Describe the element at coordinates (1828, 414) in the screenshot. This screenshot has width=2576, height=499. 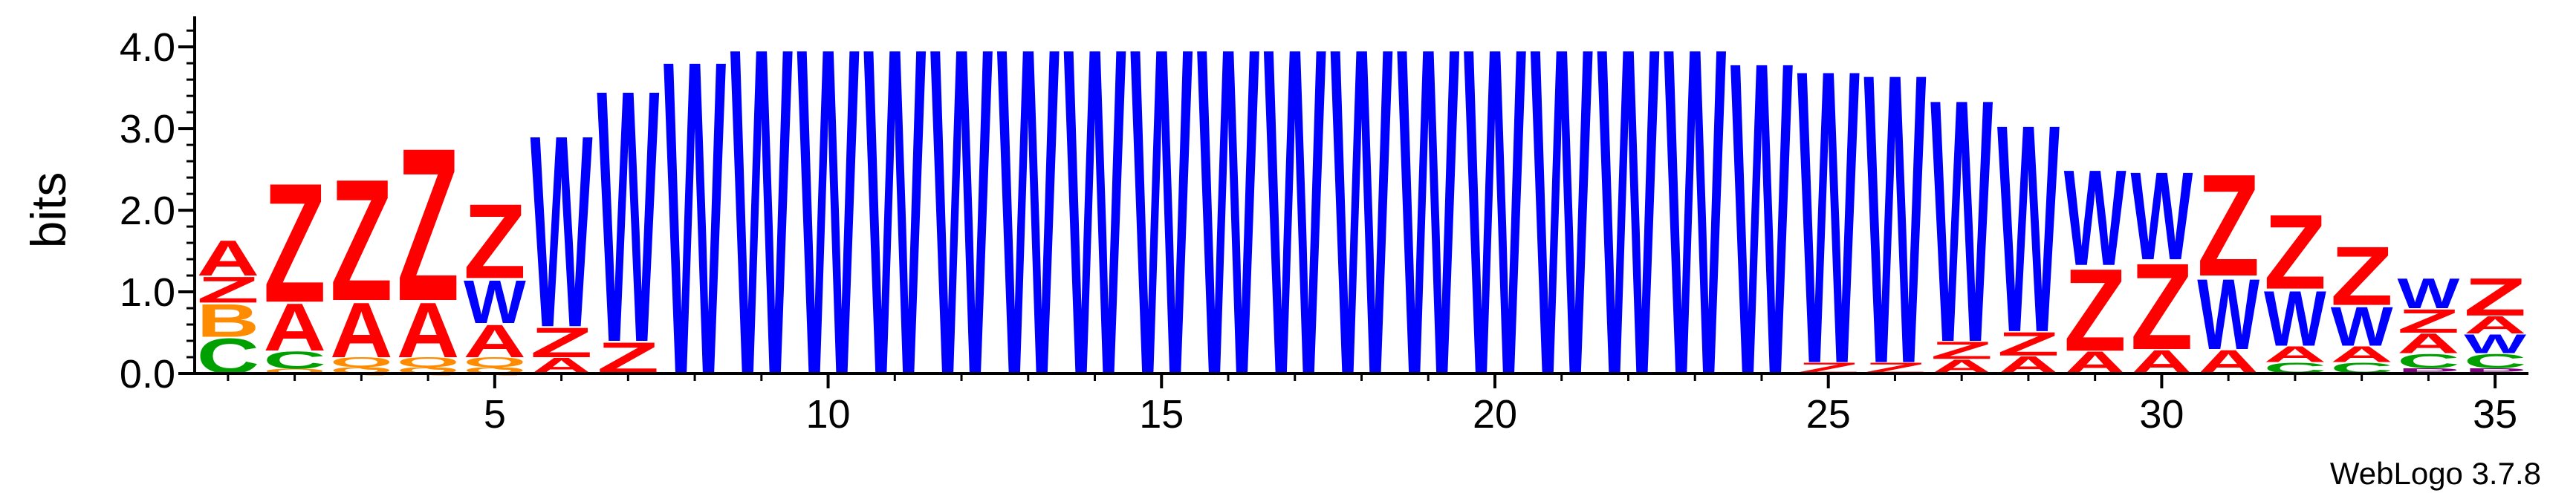
I see `x-tick-label: 25` at that location.